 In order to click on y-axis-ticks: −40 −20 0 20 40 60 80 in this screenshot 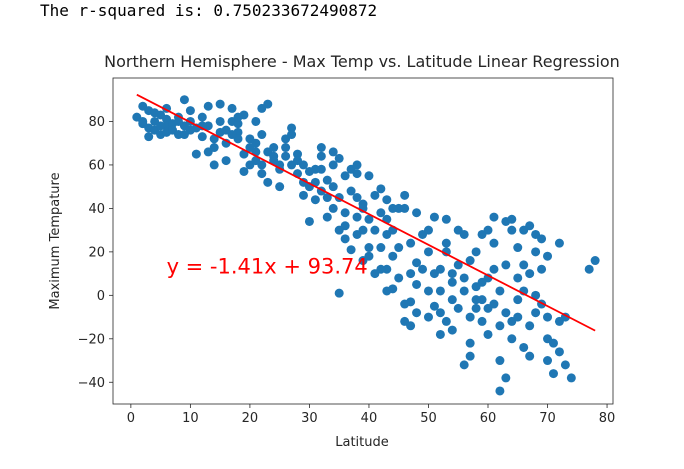, I will do `click(95, 253)`.